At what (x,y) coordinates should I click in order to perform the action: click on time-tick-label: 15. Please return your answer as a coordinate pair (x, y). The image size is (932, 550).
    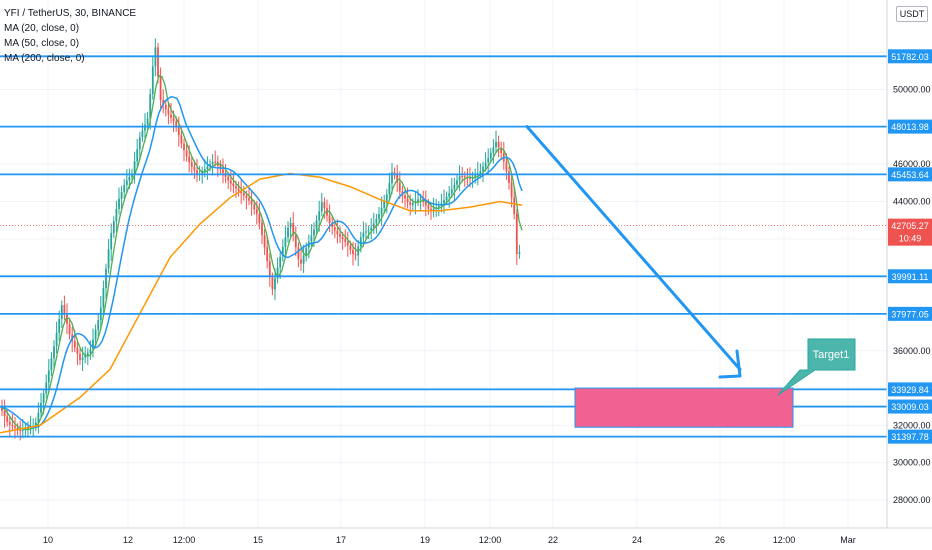
    Looking at the image, I should click on (258, 540).